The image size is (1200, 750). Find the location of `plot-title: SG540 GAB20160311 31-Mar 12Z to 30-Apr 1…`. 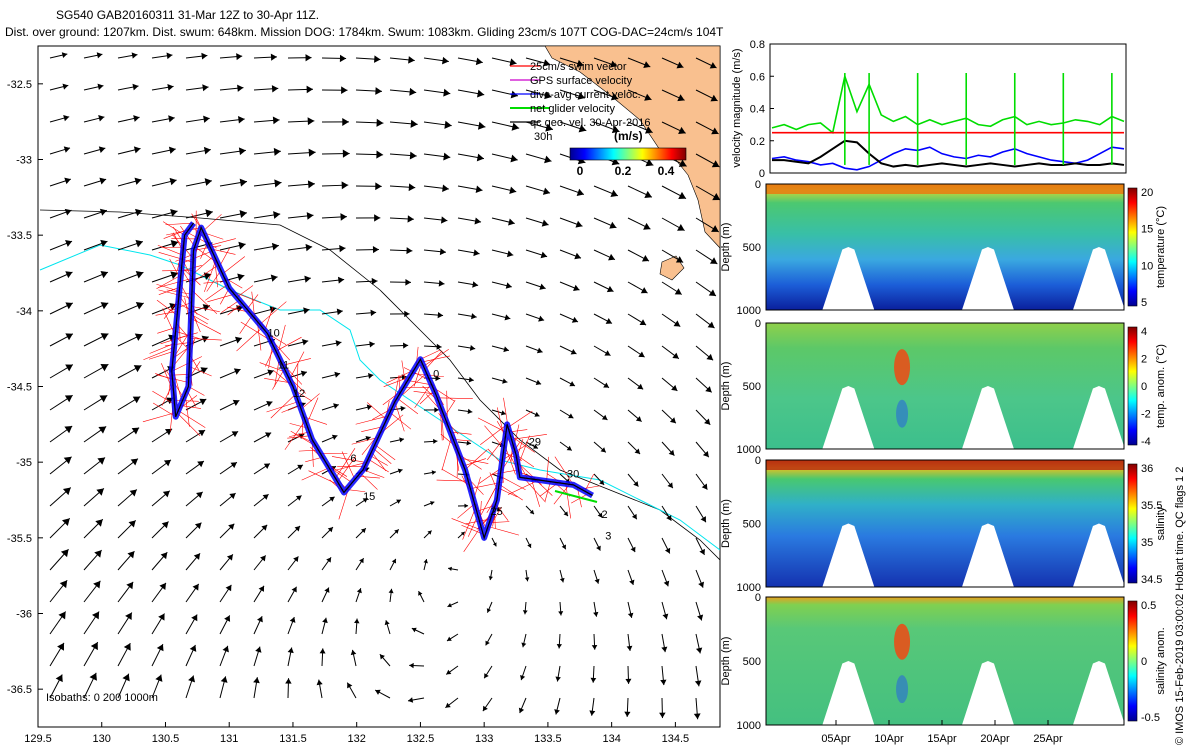

plot-title: SG540 GAB20160311 31-Mar 12Z to 30-Apr 1… is located at coordinates (188, 15).